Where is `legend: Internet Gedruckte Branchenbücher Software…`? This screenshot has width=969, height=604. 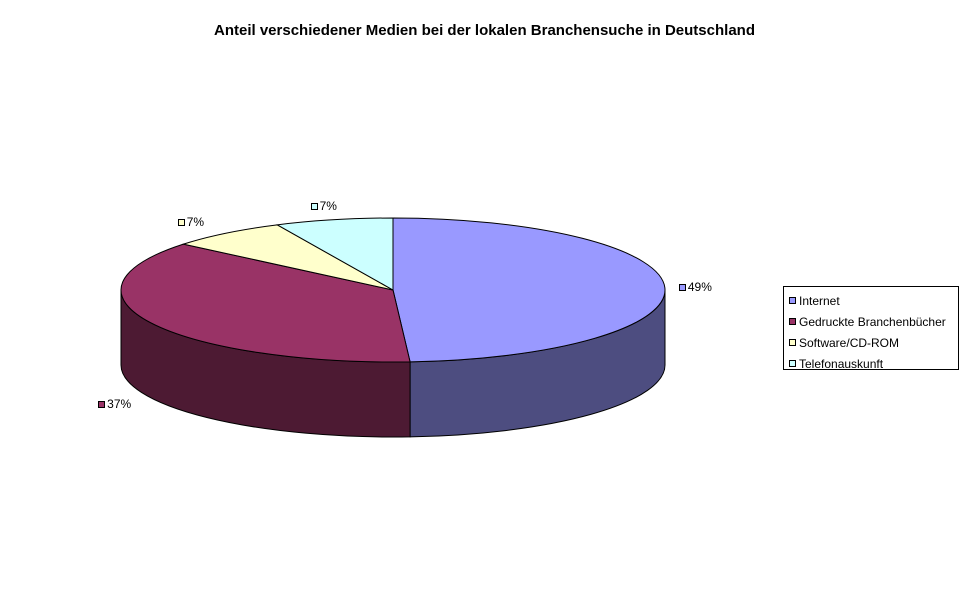
legend: Internet Gedruckte Branchenbücher Software… is located at coordinates (871, 328).